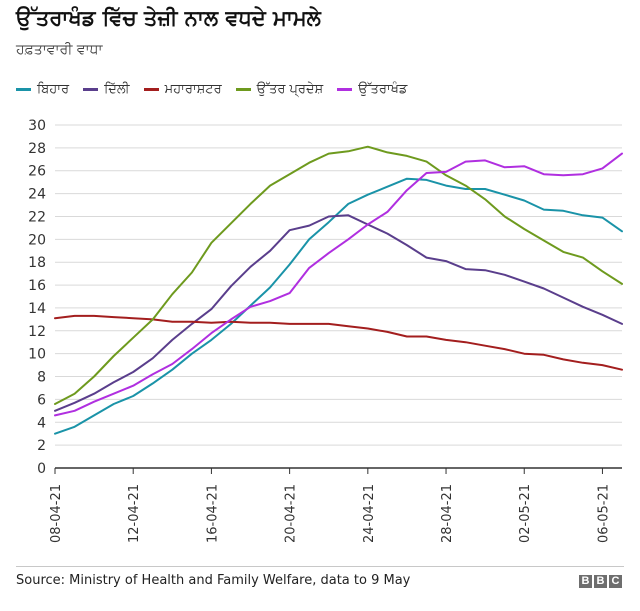  What do you see at coordinates (168, 18) in the screenshot?
I see `chart-title: ਉੱਤਰਾਖੰਡ ਵਿੱਚ ਤੇਜ਼ੀ ਨਾਲ ਵਧਦੇ ਮਾਮਲੇ` at bounding box center [168, 18].